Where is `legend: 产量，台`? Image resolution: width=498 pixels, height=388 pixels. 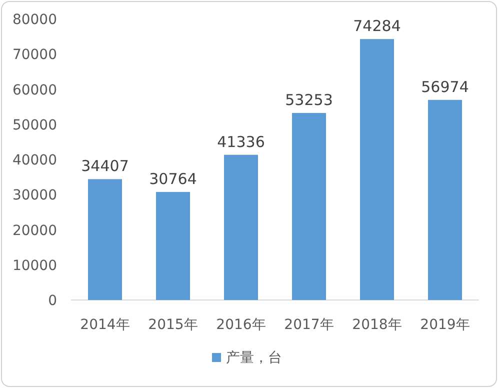
legend: 产量，台 is located at coordinates (247, 358).